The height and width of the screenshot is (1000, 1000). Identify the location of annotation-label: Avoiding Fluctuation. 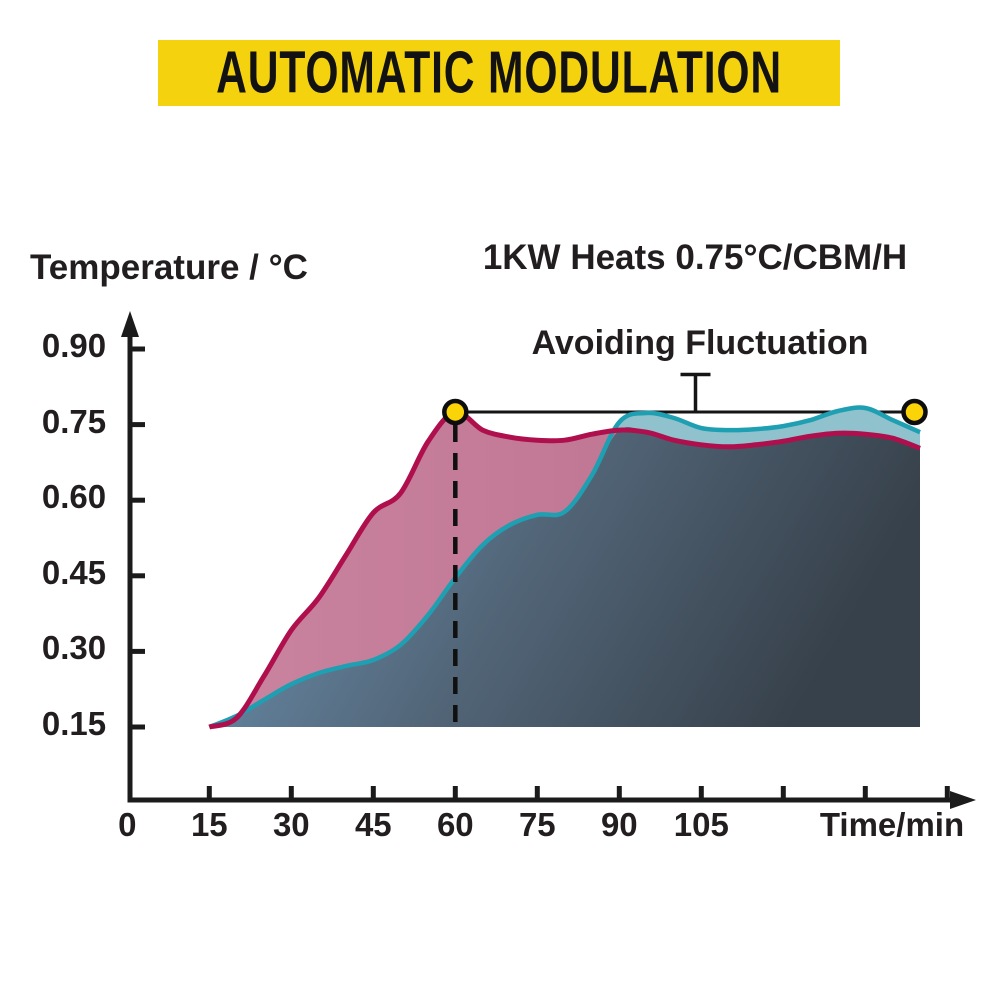
(700, 343).